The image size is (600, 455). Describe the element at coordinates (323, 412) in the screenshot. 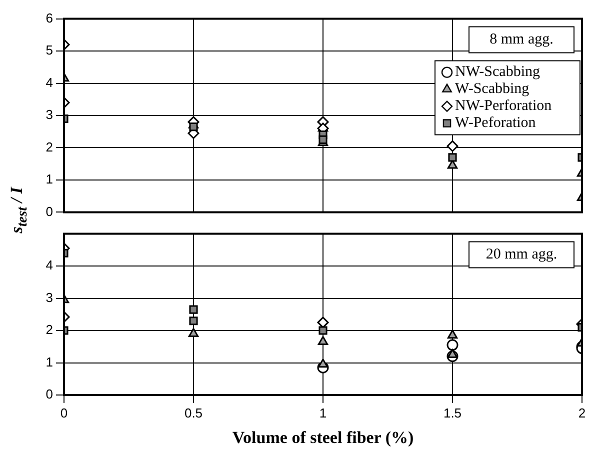

I see `x-tick-label: 1` at that location.